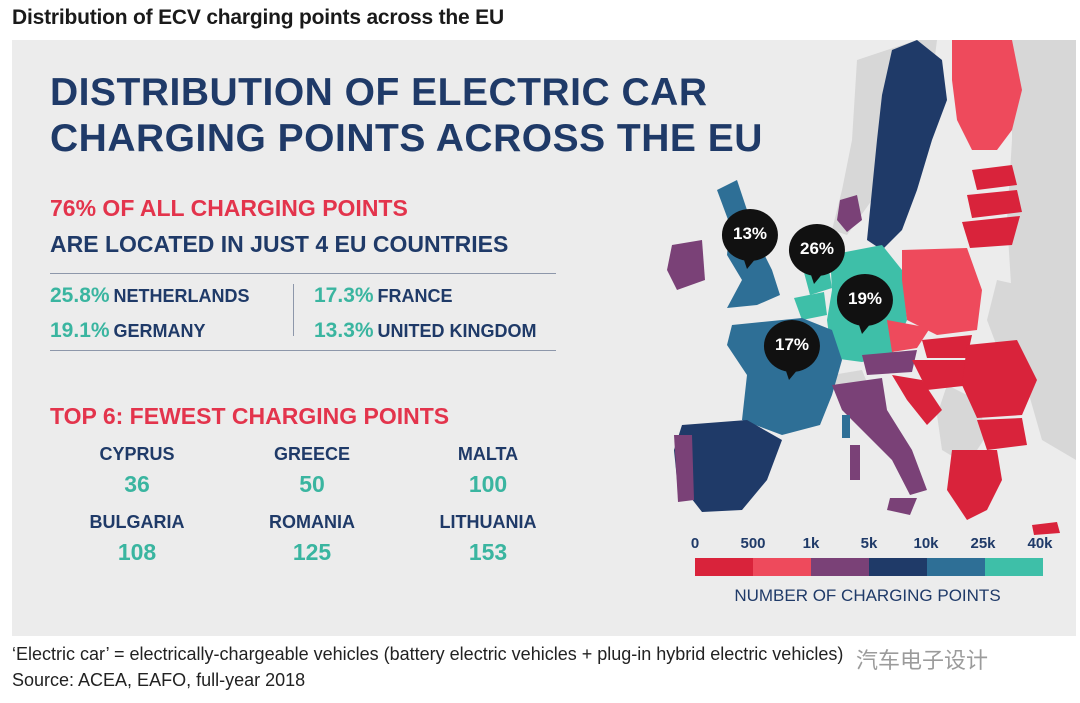 Image resolution: width=1080 pixels, height=703 pixels. I want to click on stat-country: UNITED KINGDOM, so click(457, 331).